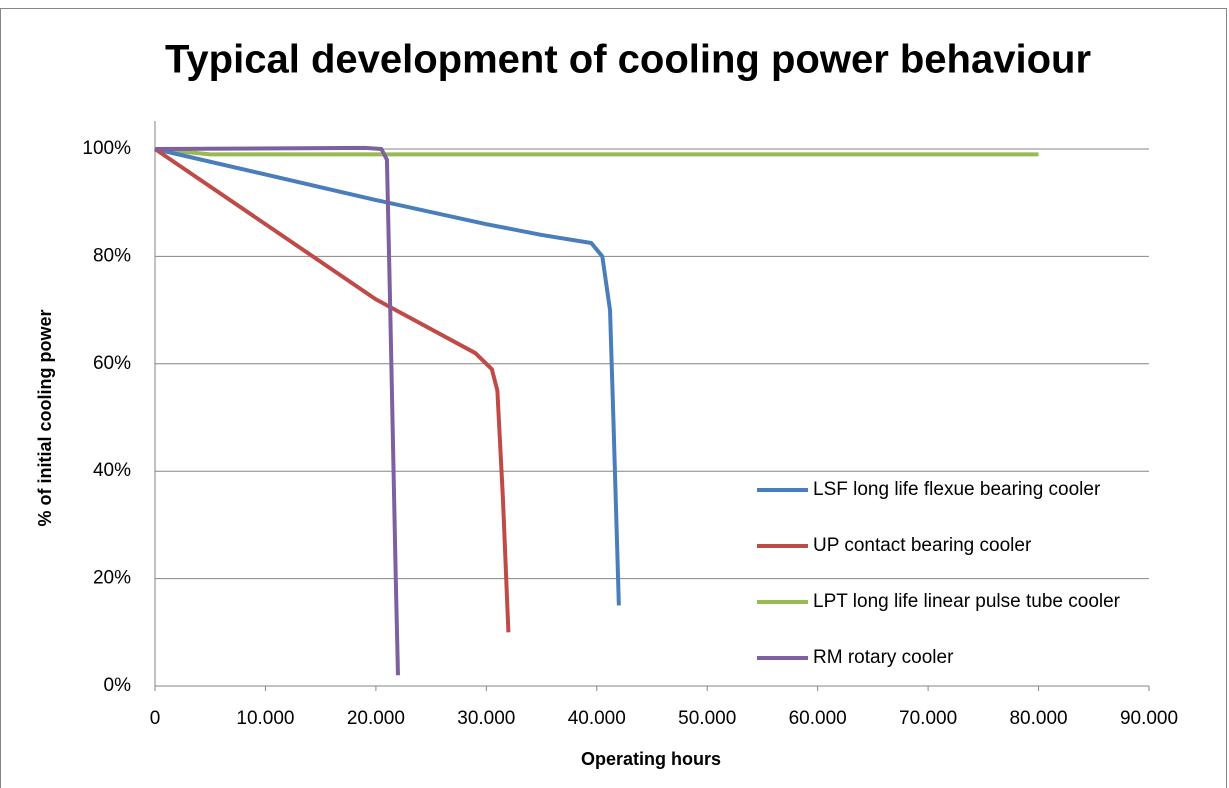 The height and width of the screenshot is (788, 1229). What do you see at coordinates (106, 148) in the screenshot?
I see `y-tick-label: 100%` at bounding box center [106, 148].